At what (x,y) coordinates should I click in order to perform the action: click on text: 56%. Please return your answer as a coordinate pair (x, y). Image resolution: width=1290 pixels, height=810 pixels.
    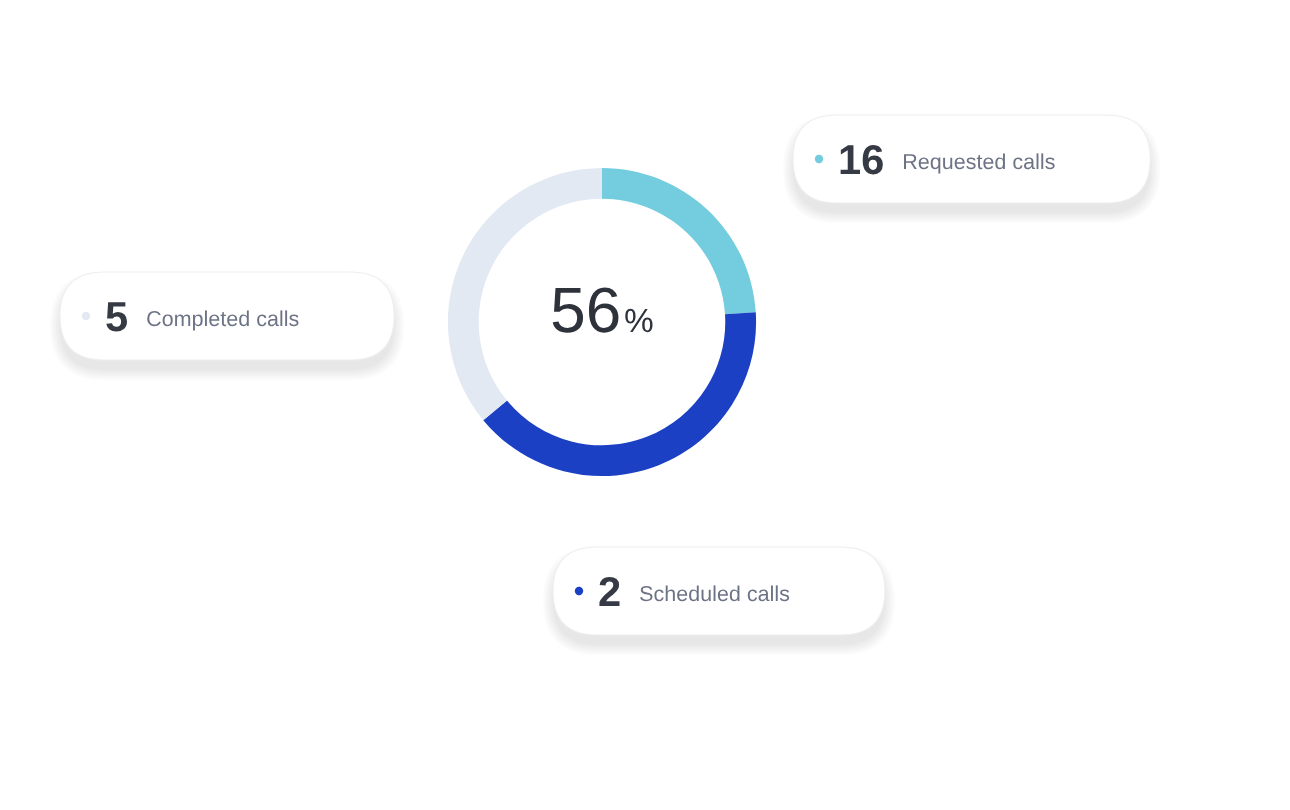
    Looking at the image, I should click on (602, 310).